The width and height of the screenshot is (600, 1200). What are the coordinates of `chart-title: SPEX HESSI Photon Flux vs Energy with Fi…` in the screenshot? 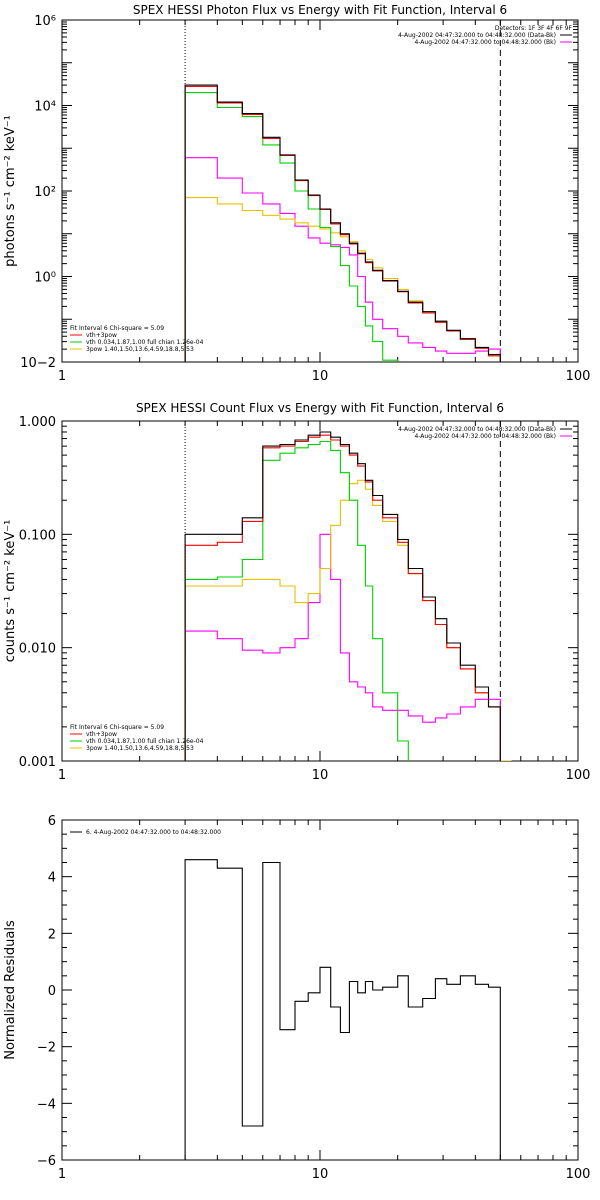 It's located at (320, 10).